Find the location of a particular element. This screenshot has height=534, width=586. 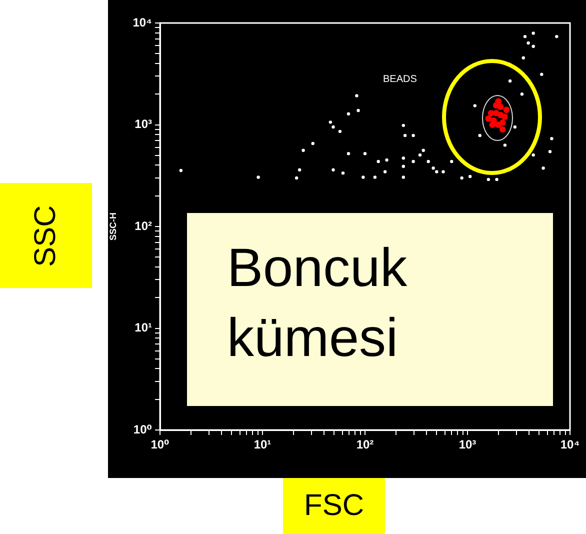

y-tick-label: 10³ is located at coordinates (143, 124).